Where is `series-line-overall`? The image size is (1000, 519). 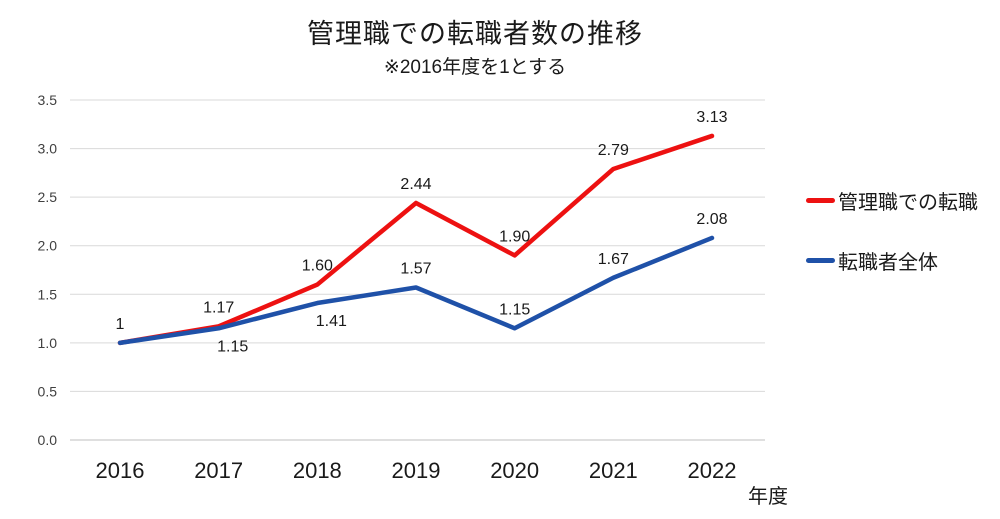
series-line-overall is located at coordinates (416, 290).